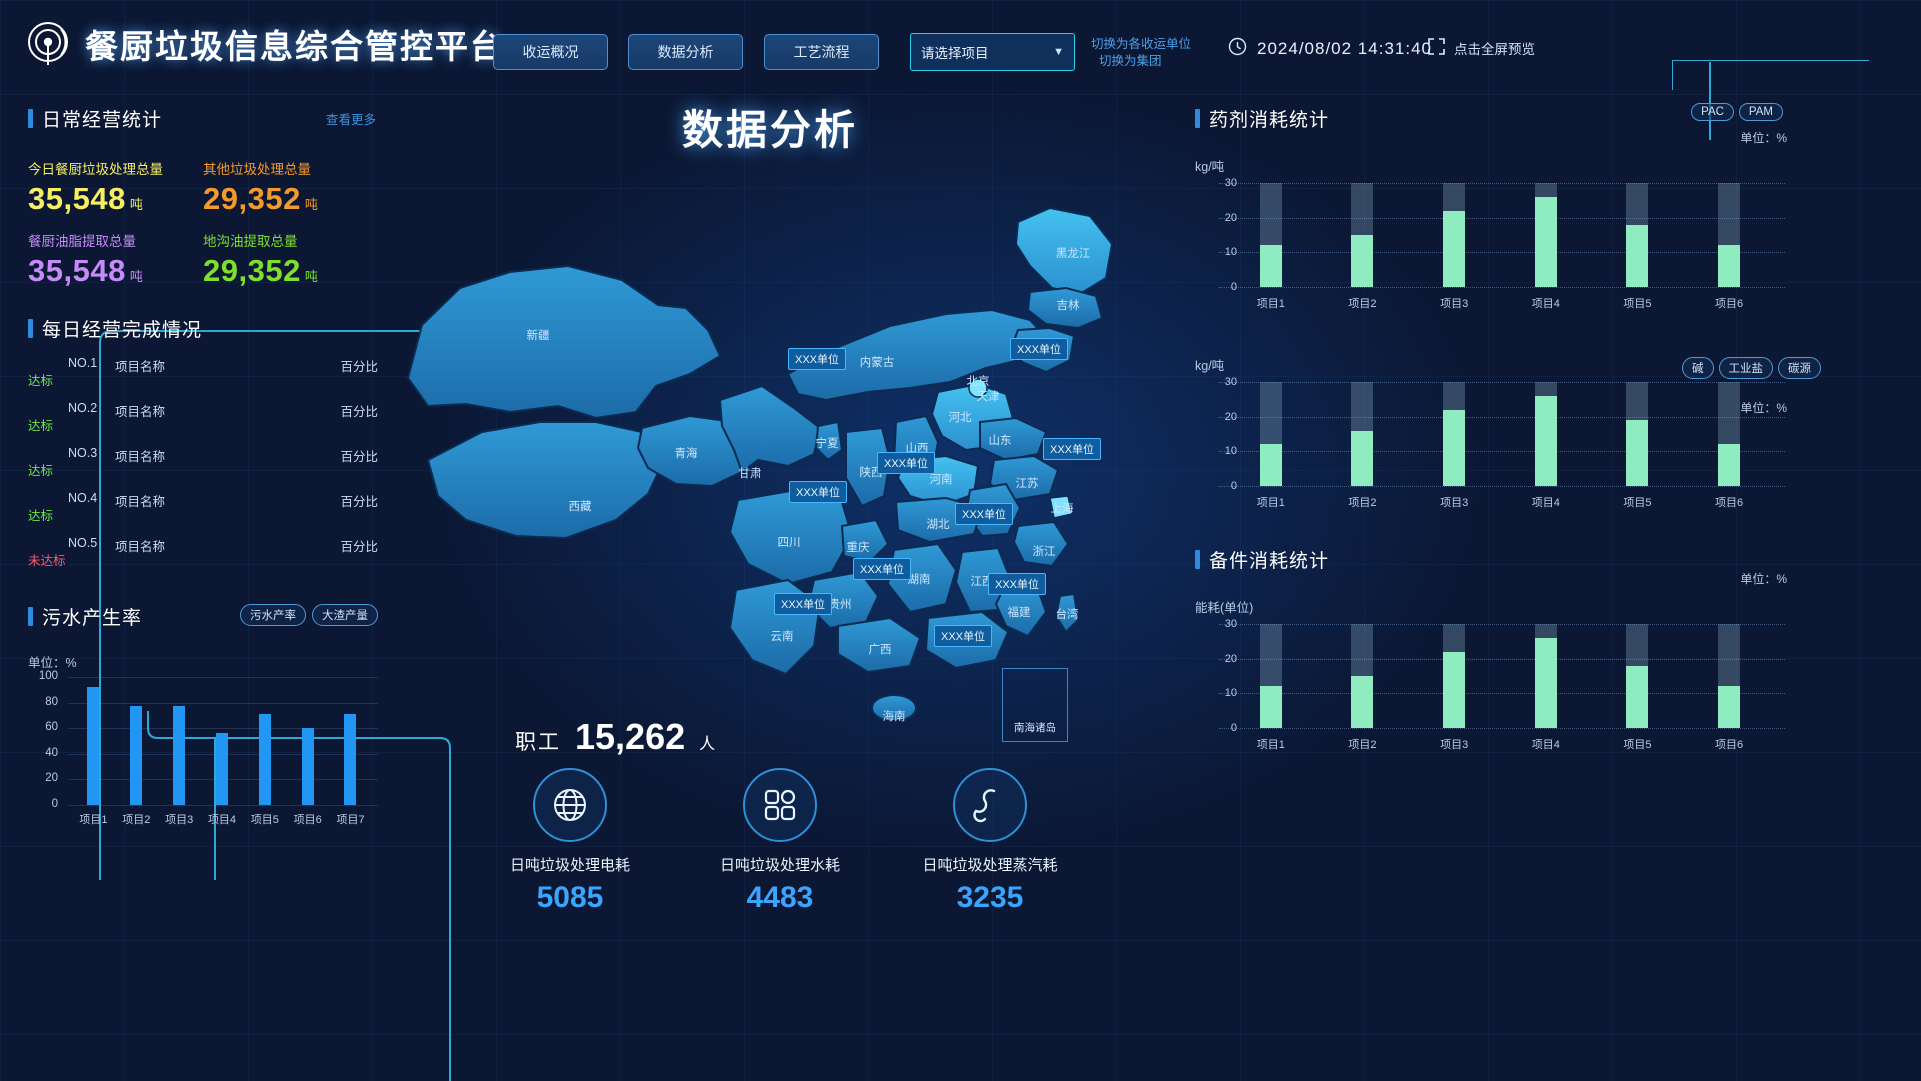 This screenshot has height=1081, width=1921. Describe the element at coordinates (992, 52) in the screenshot. I see `project-select: 请选择项目 ▼` at that location.